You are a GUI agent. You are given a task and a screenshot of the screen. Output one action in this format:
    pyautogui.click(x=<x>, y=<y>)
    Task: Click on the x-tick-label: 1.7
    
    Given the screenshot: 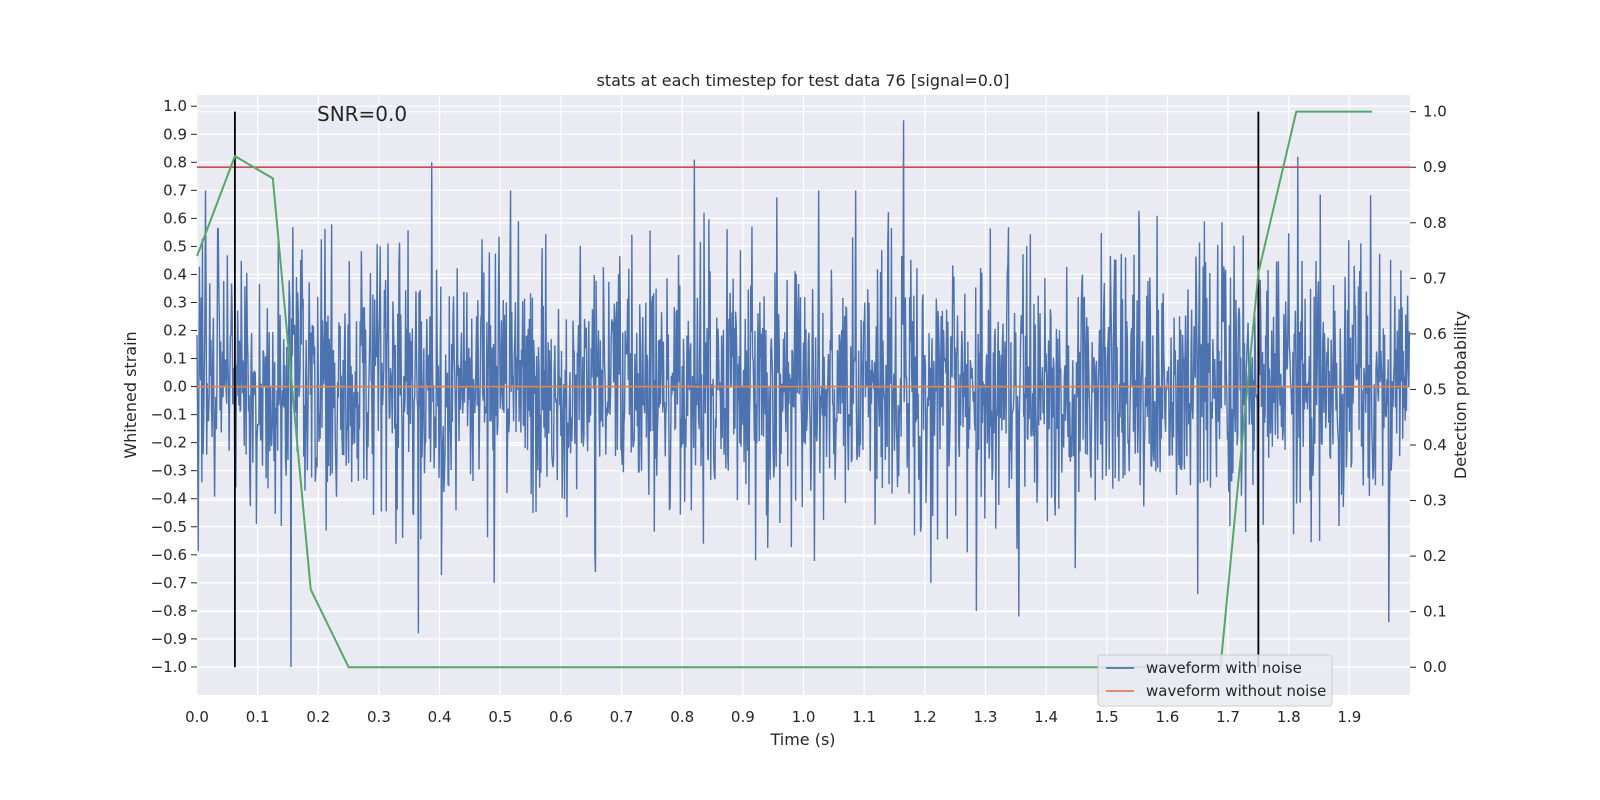 What is the action you would take?
    pyautogui.click(x=1228, y=717)
    